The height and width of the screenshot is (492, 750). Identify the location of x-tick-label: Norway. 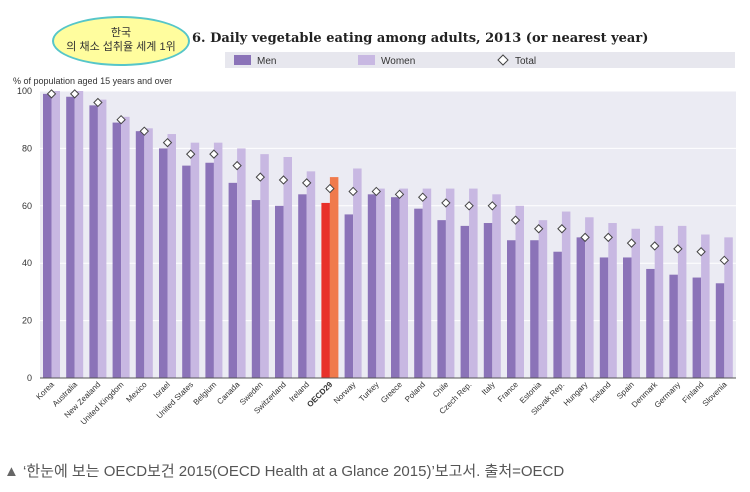
(345, 393).